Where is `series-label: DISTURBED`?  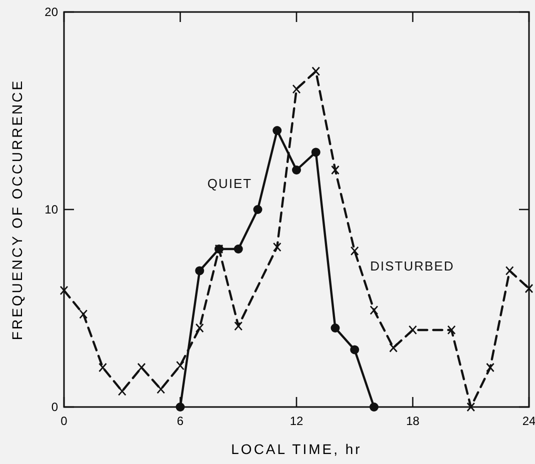
series-label: DISTURBED is located at coordinates (412, 266).